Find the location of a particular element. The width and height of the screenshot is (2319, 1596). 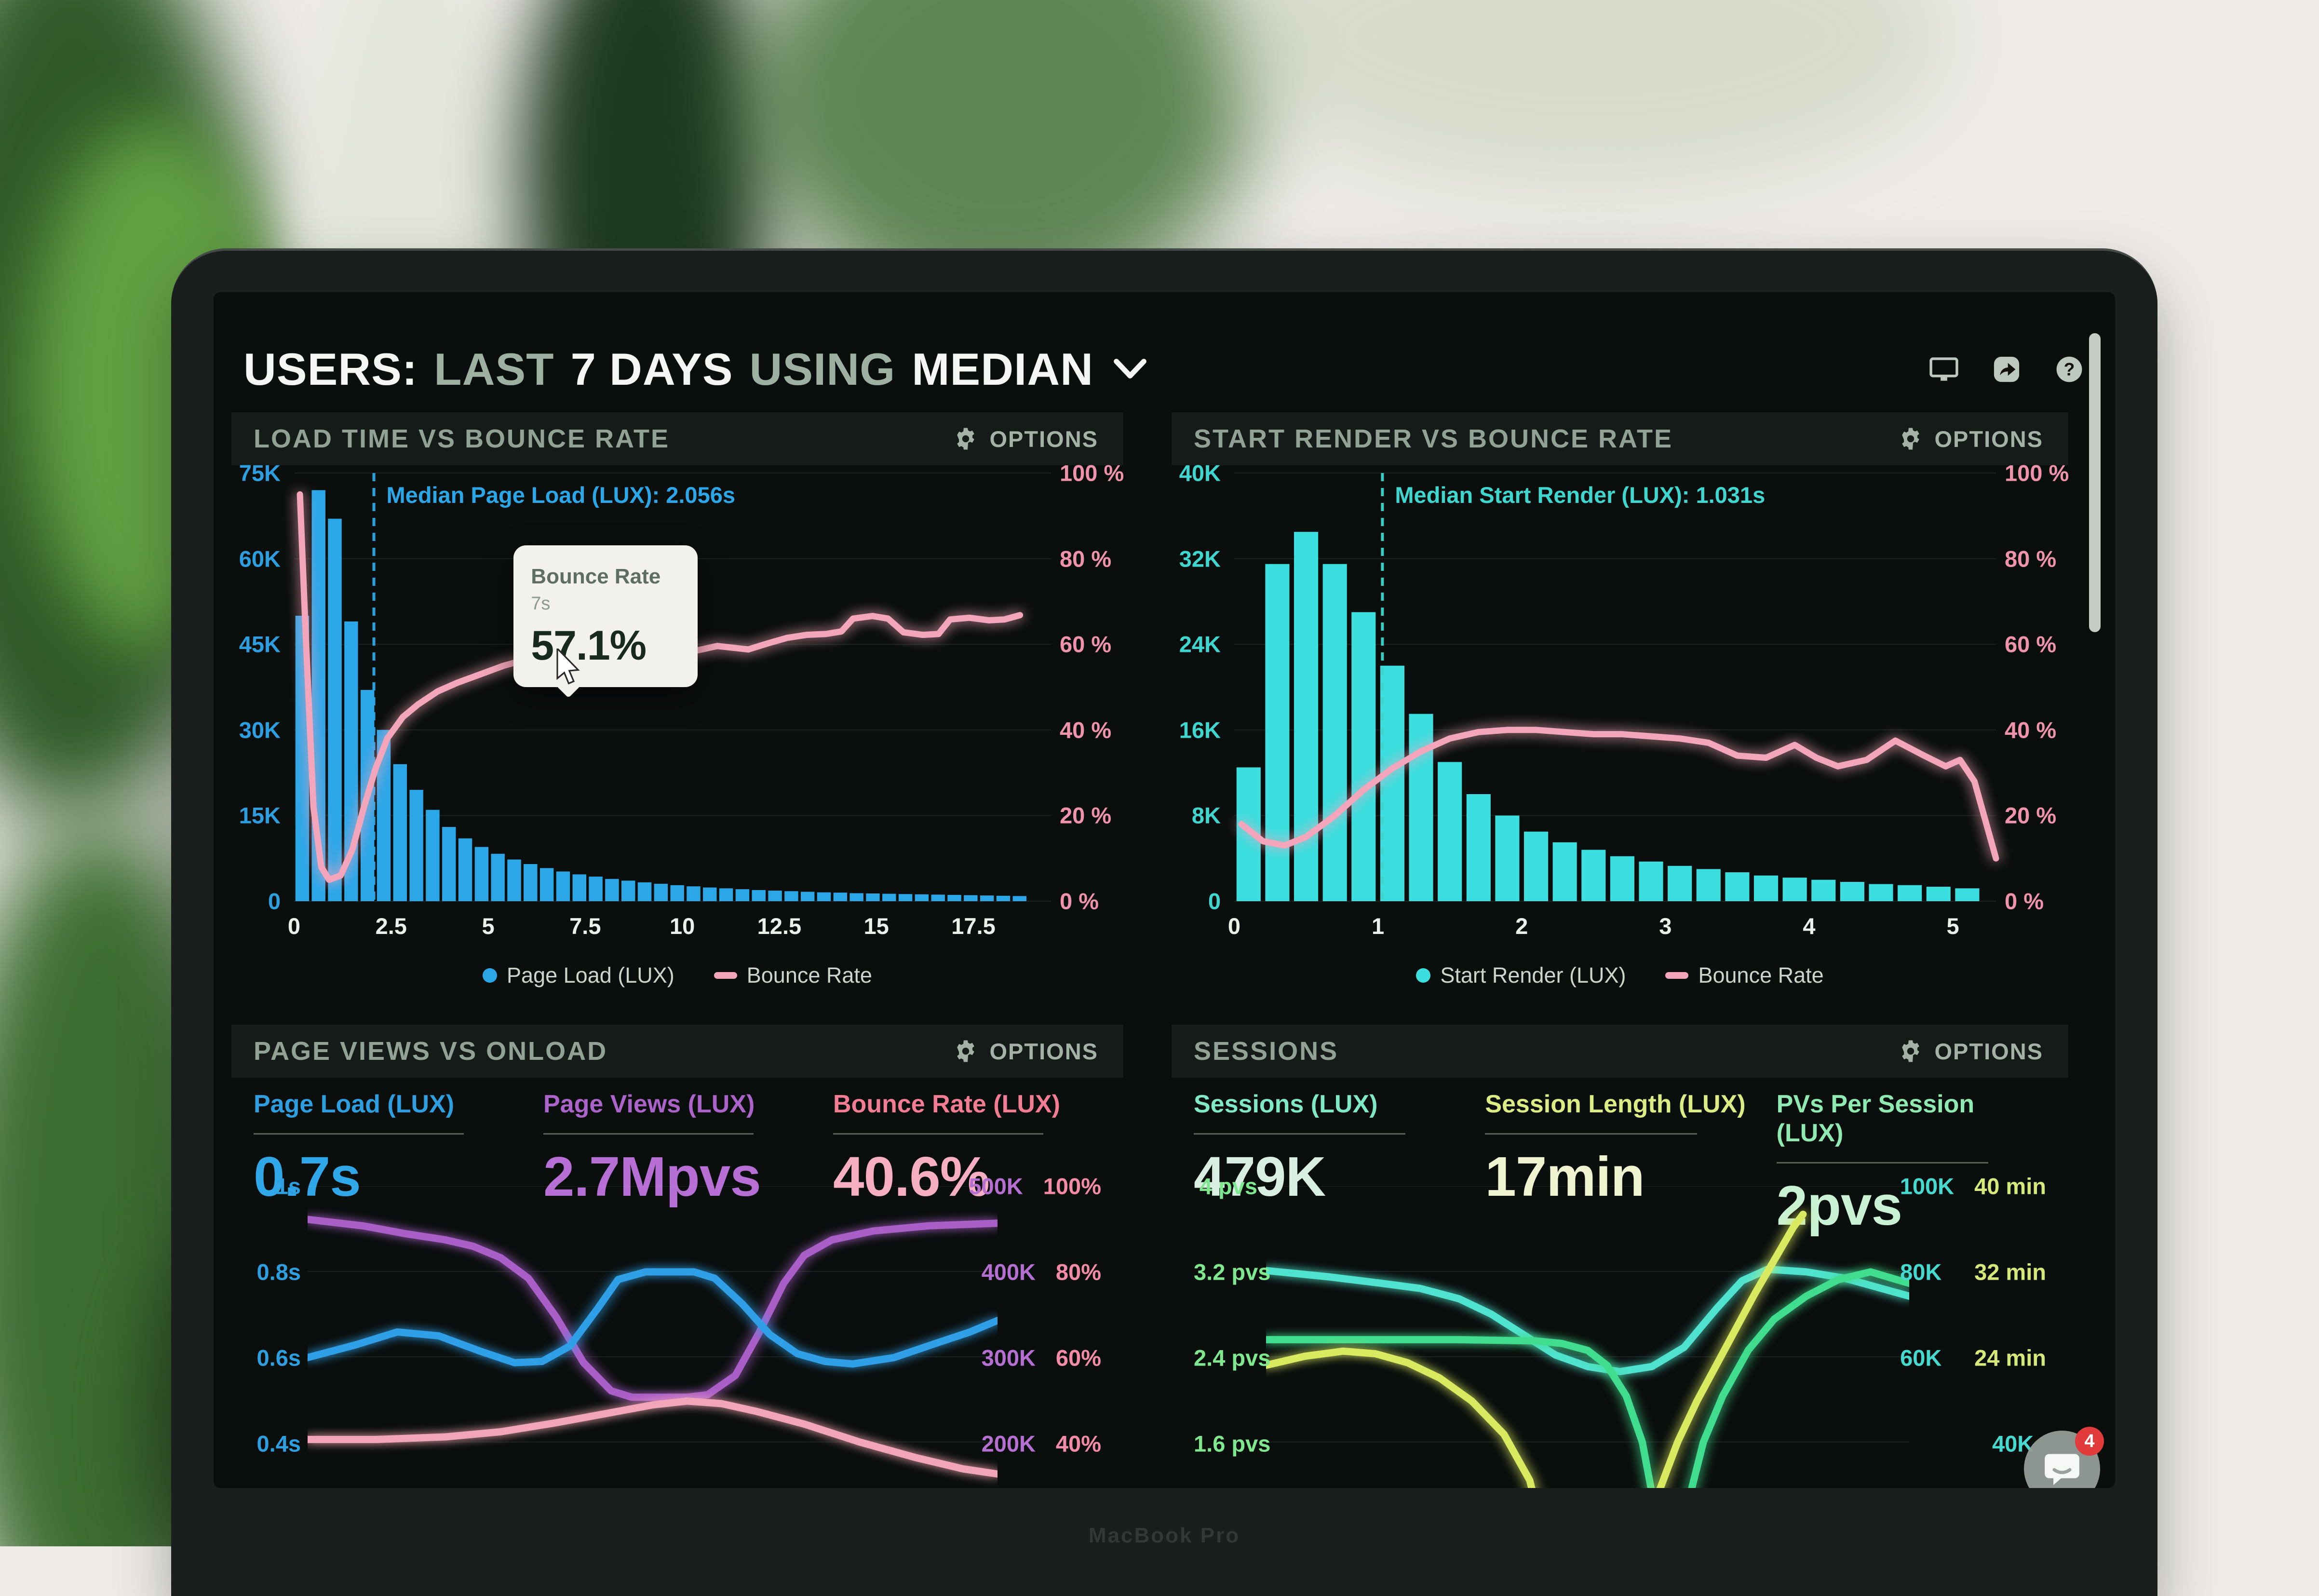

chart-legend: Page Load (LUX) Bounce Rate is located at coordinates (677, 975).